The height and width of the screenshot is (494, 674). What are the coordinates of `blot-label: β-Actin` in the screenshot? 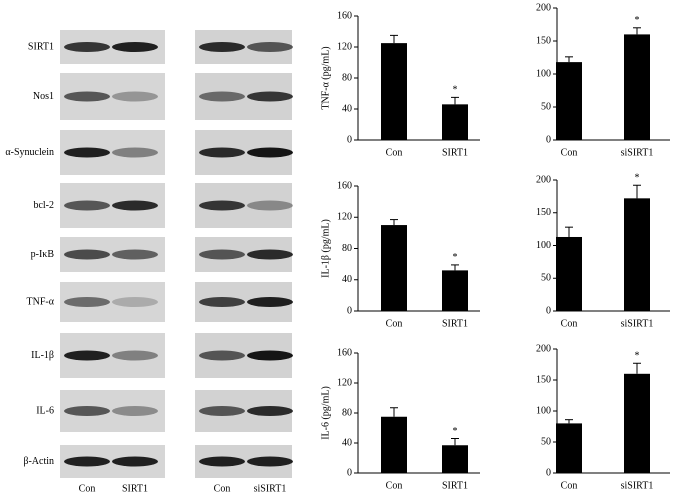 It's located at (38, 461).